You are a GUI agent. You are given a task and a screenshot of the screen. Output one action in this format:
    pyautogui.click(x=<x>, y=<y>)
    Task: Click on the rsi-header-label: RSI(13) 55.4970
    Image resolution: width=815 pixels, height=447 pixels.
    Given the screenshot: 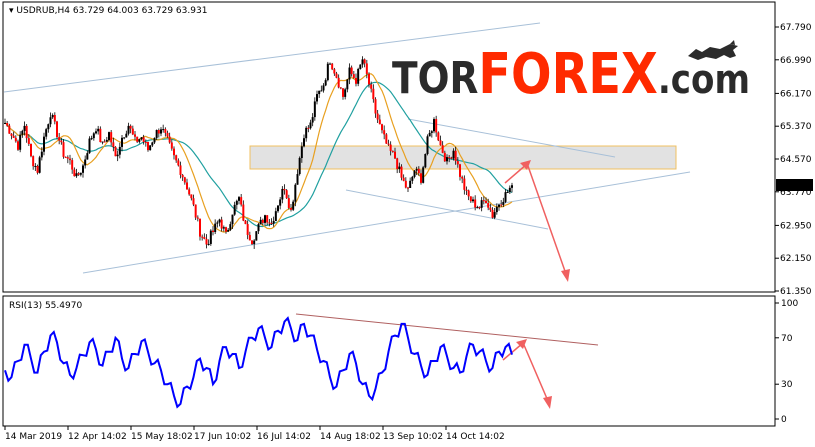 What is the action you would take?
    pyautogui.click(x=45, y=306)
    